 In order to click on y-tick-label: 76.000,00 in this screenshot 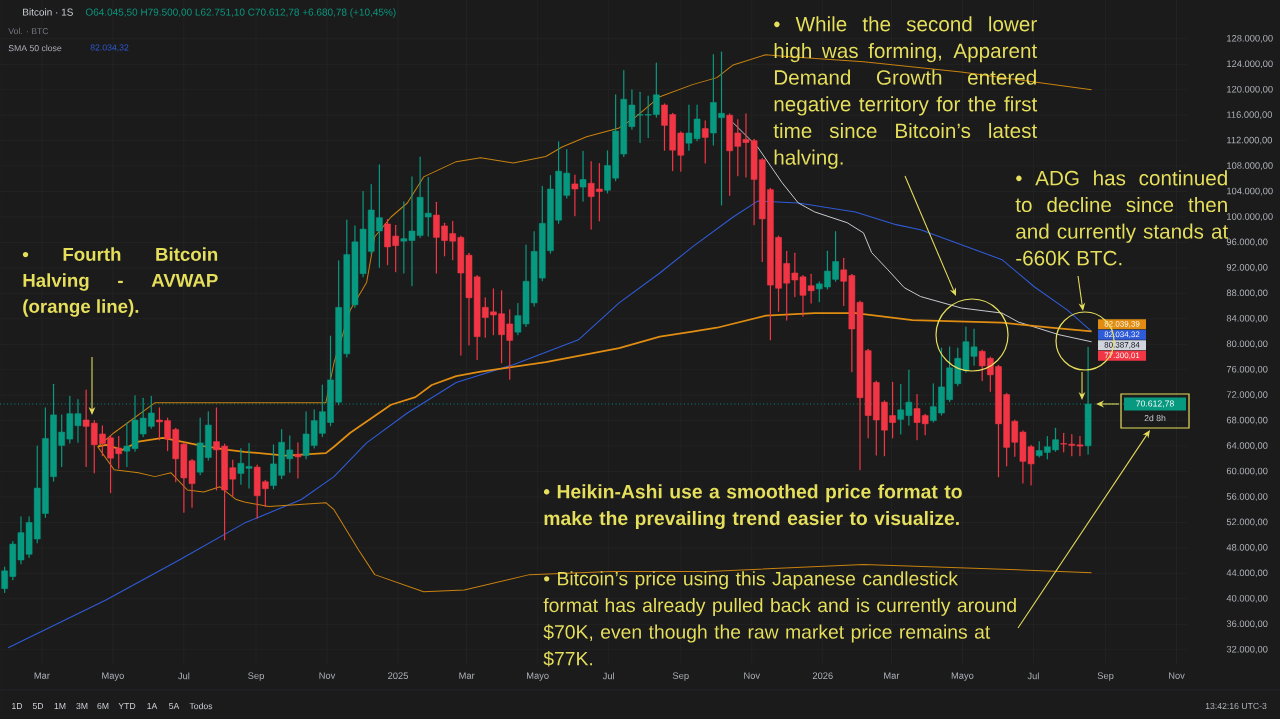, I will do `click(1247, 369)`.